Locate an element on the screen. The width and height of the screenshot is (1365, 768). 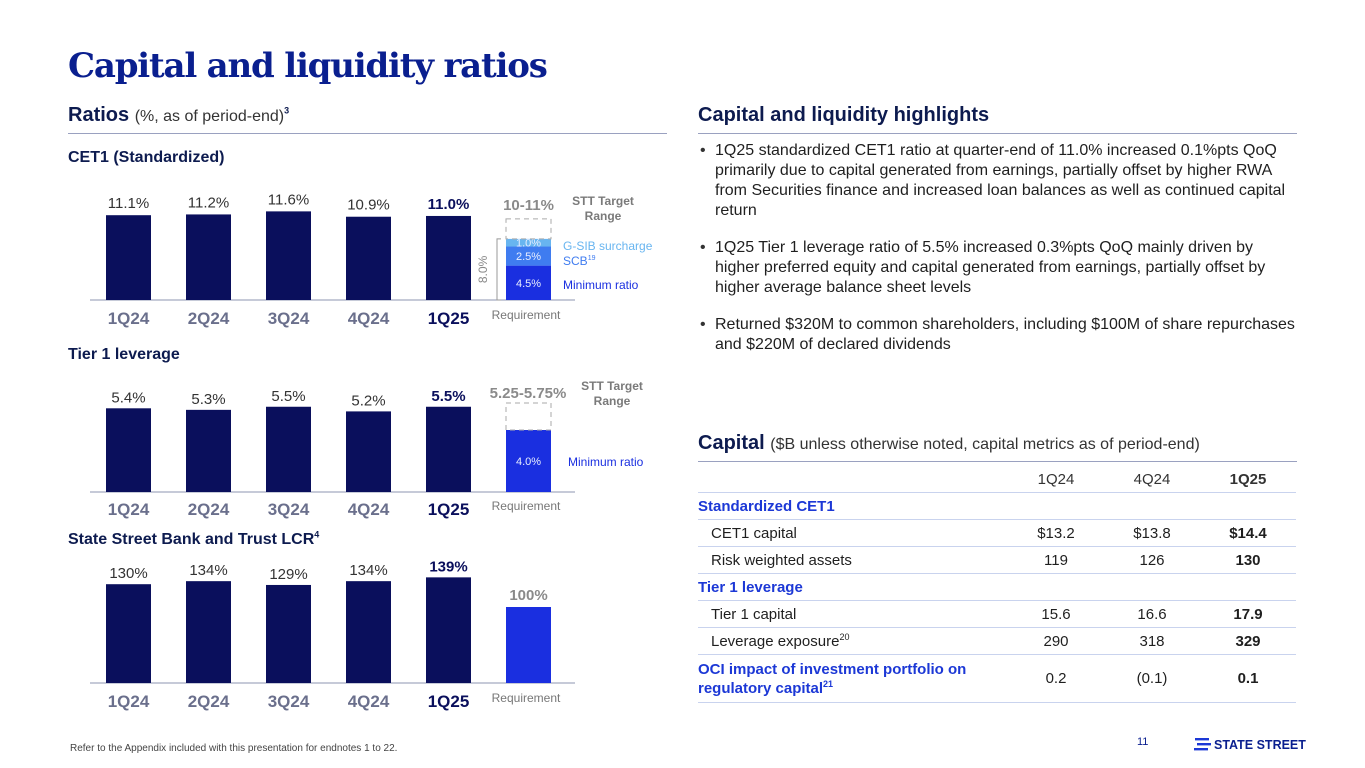
table-cell: $14.4 is located at coordinates (1248, 533).